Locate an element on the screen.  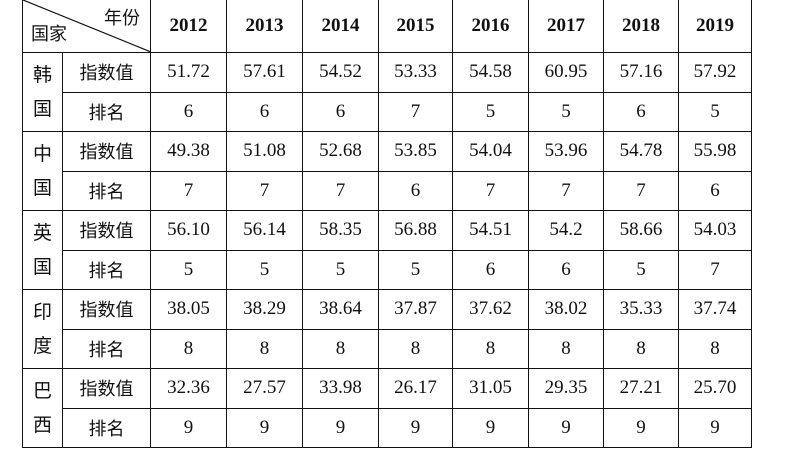
country-cell: 英国 is located at coordinates (42, 250).